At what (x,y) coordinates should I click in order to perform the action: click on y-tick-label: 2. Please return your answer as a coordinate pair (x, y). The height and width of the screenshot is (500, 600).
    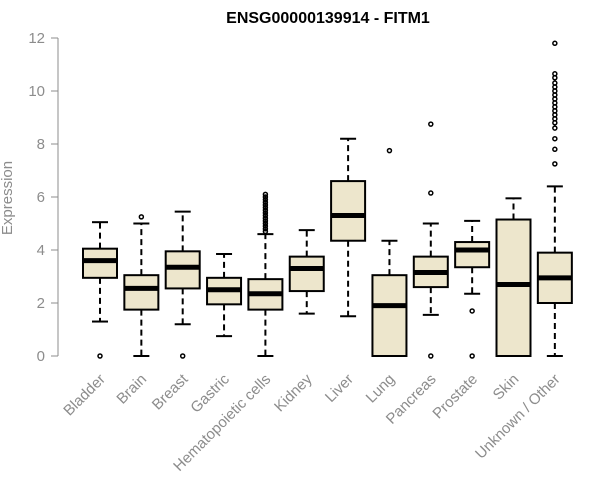
    Looking at the image, I should click on (41, 303).